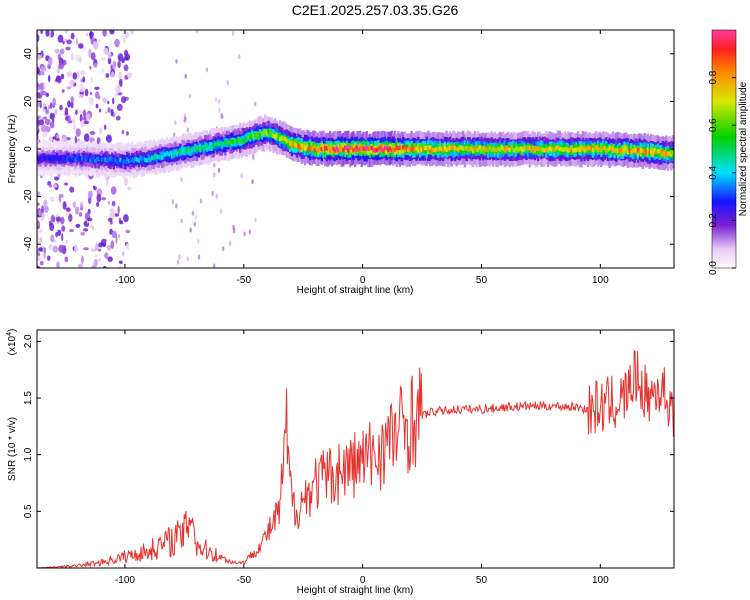 The image size is (750, 600). What do you see at coordinates (28, 54) in the screenshot?
I see `y-tick-label: 40` at bounding box center [28, 54].